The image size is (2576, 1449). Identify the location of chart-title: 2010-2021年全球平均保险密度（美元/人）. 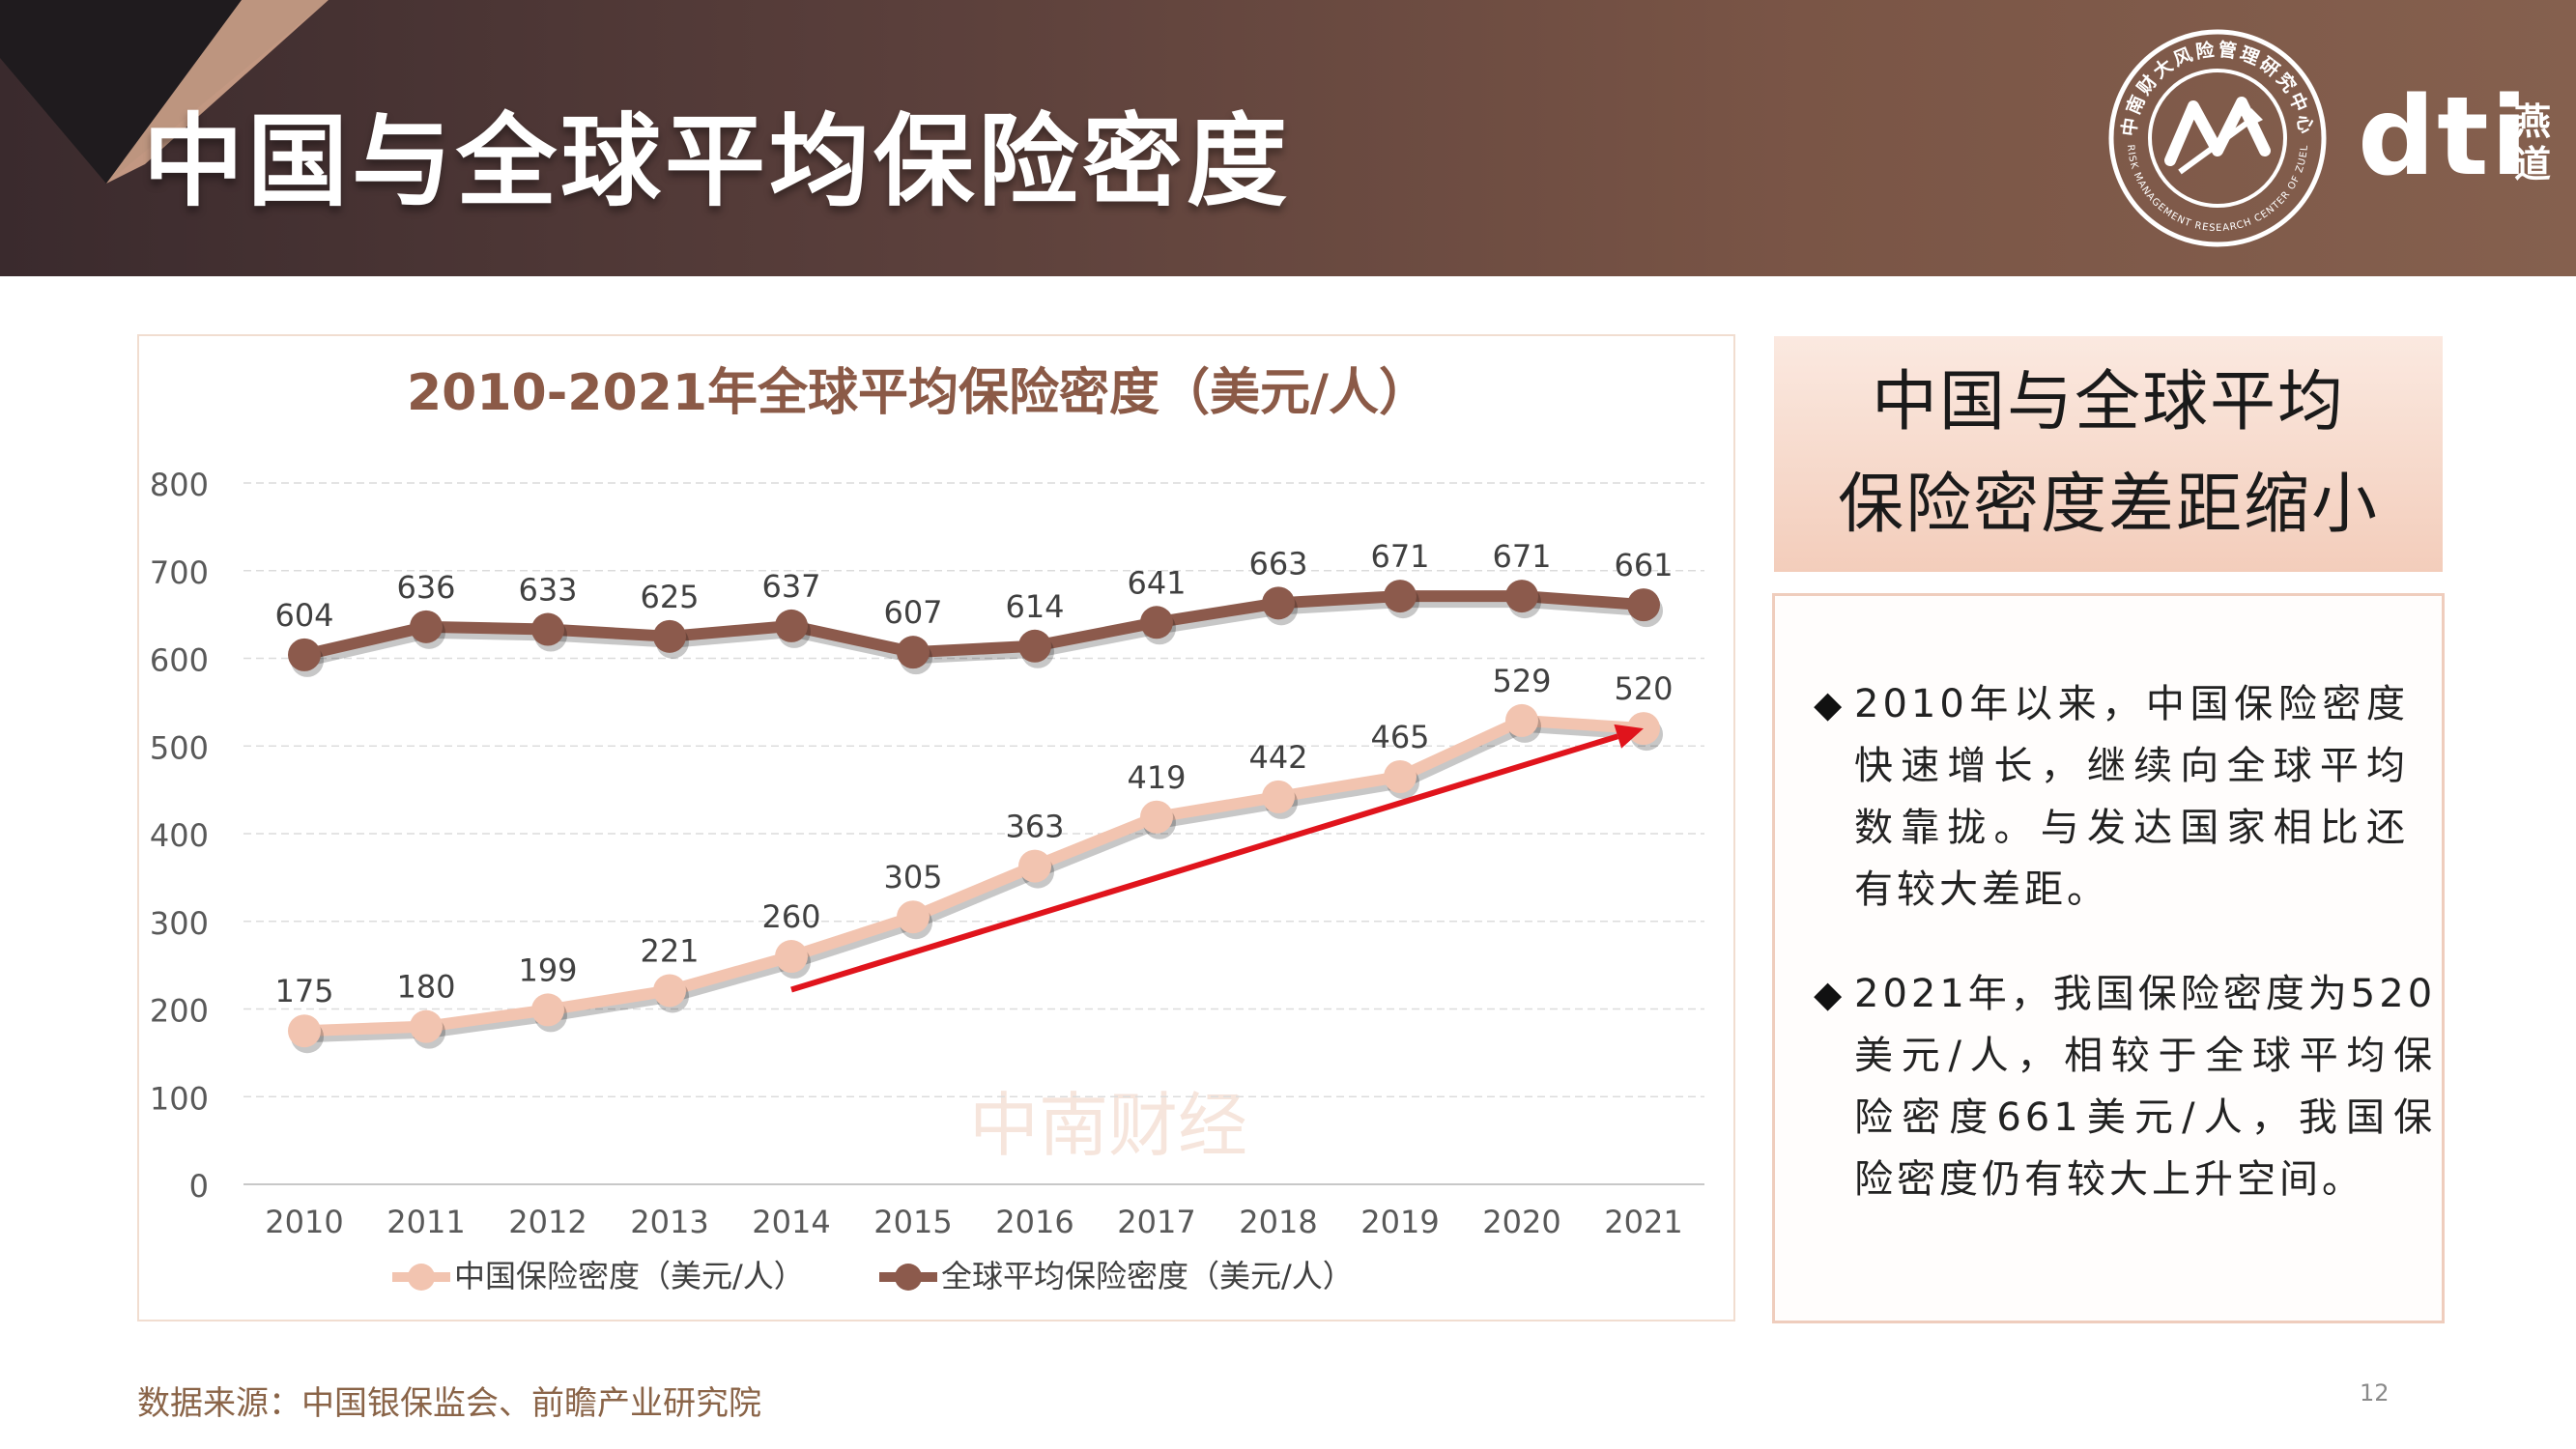
(918, 393).